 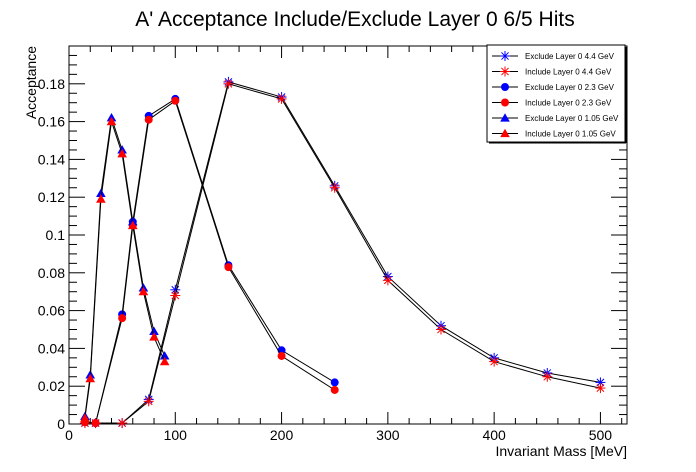 What do you see at coordinates (388, 435) in the screenshot?
I see `x-tick-label: 300` at bounding box center [388, 435].